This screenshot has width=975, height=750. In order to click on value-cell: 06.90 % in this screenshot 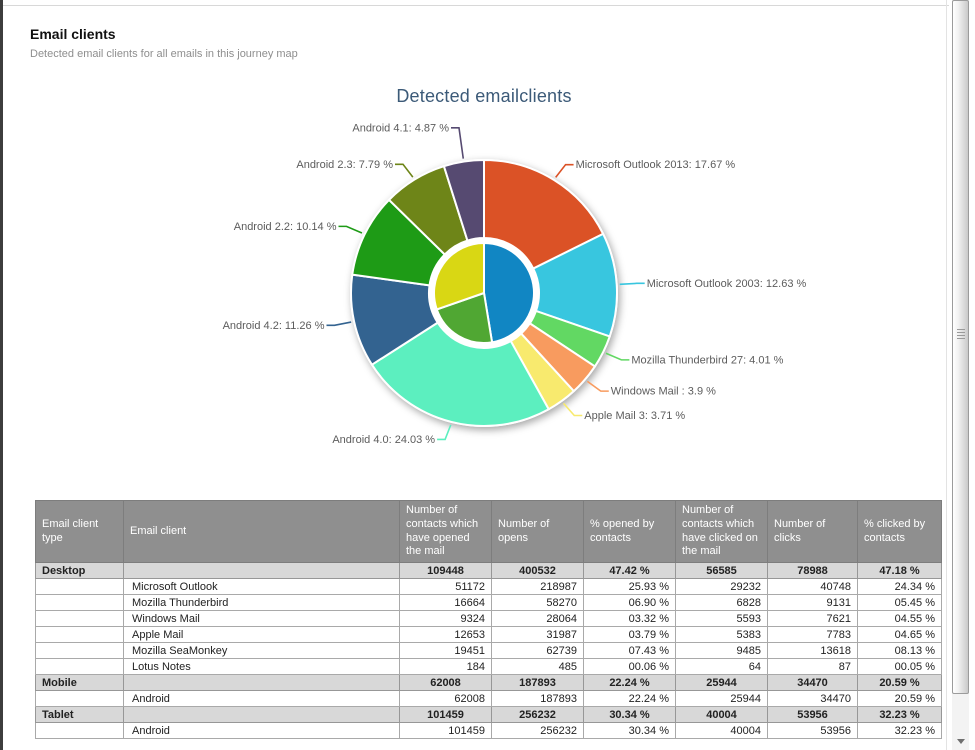, I will do `click(629, 602)`.